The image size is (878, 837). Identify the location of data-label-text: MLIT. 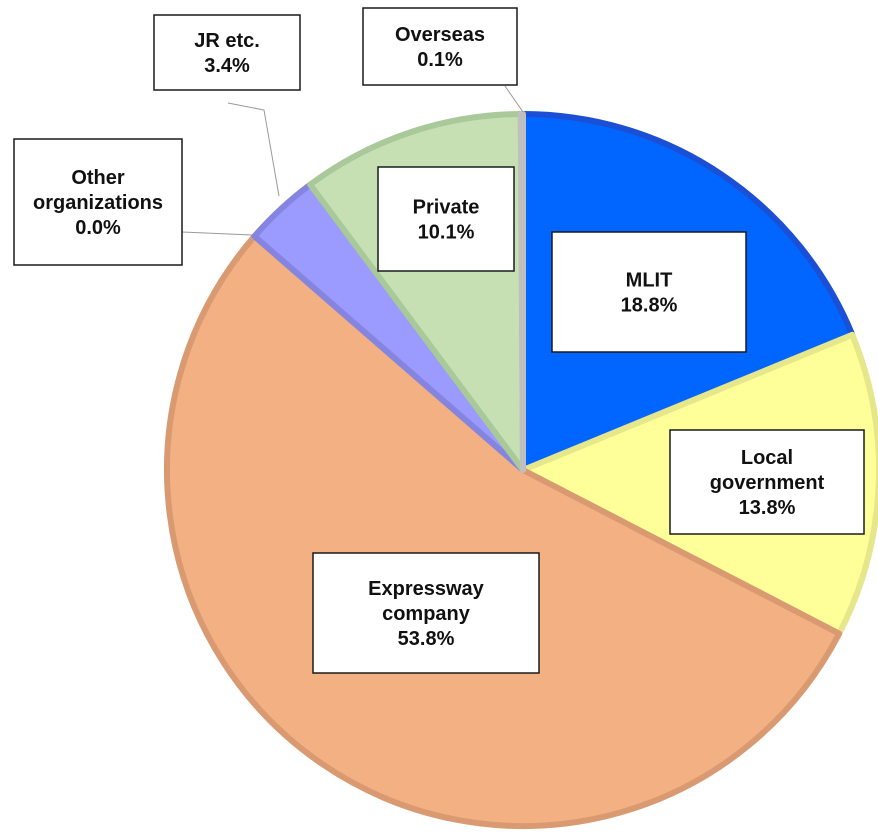
(649, 281).